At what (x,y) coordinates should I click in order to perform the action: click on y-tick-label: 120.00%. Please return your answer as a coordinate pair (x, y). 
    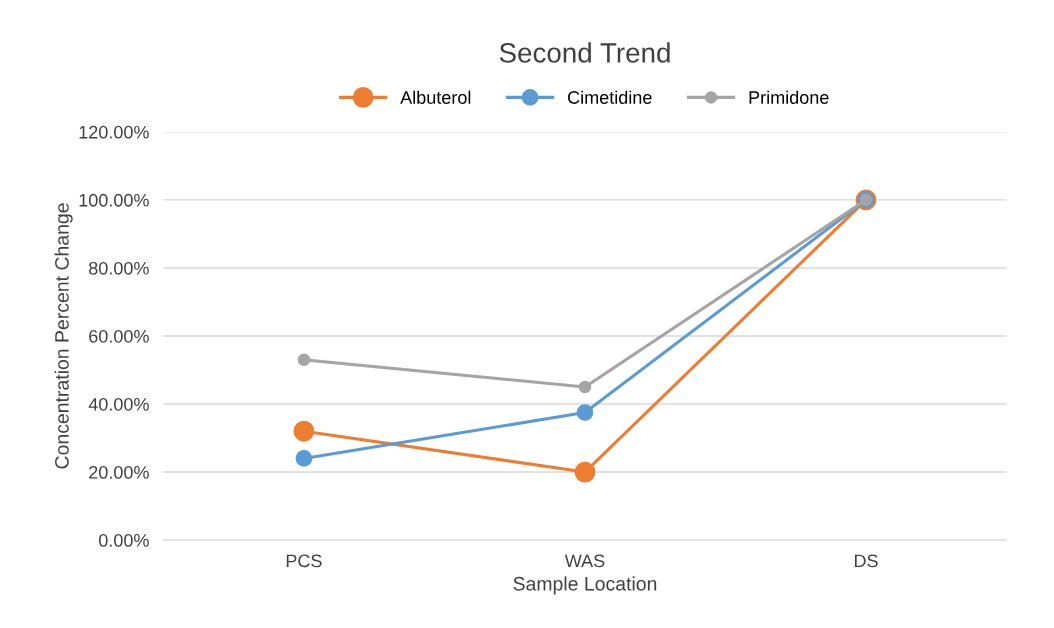
    Looking at the image, I should click on (114, 132).